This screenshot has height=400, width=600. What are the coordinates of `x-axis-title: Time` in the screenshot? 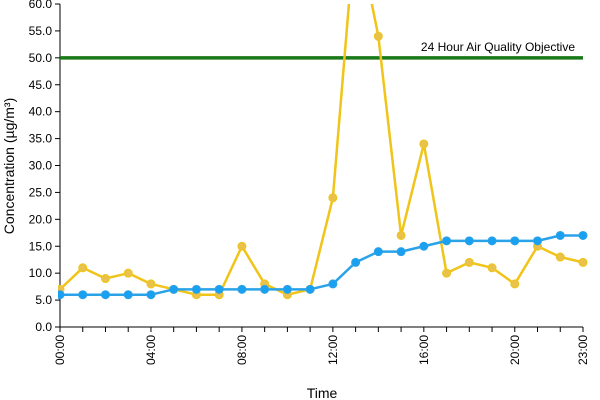 It's located at (322, 392).